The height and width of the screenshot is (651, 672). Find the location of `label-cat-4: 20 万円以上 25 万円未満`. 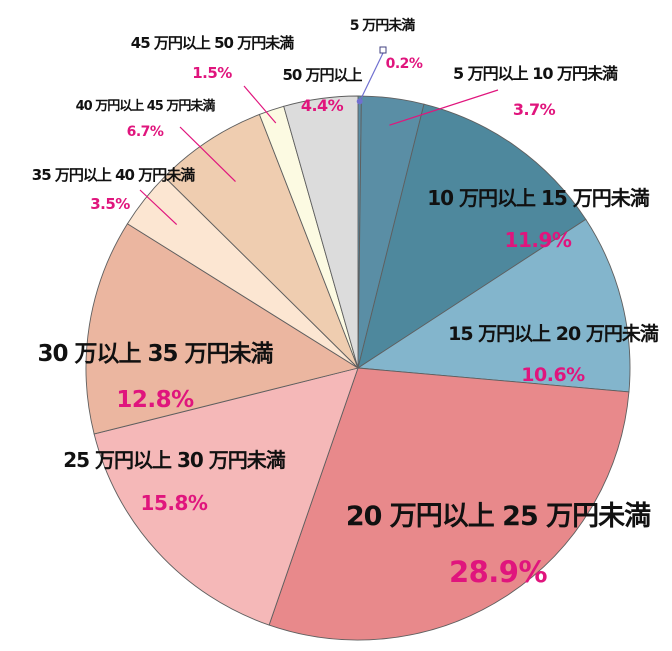

label-cat-4: 20 万円以上 25 万円未満 is located at coordinates (498, 516).